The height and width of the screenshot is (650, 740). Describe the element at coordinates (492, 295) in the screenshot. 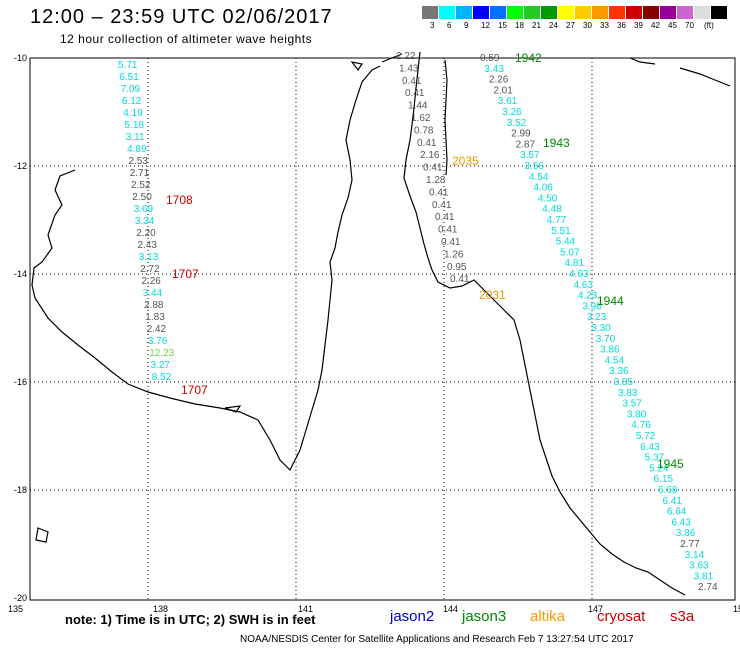

I see `time-label: 2031` at that location.